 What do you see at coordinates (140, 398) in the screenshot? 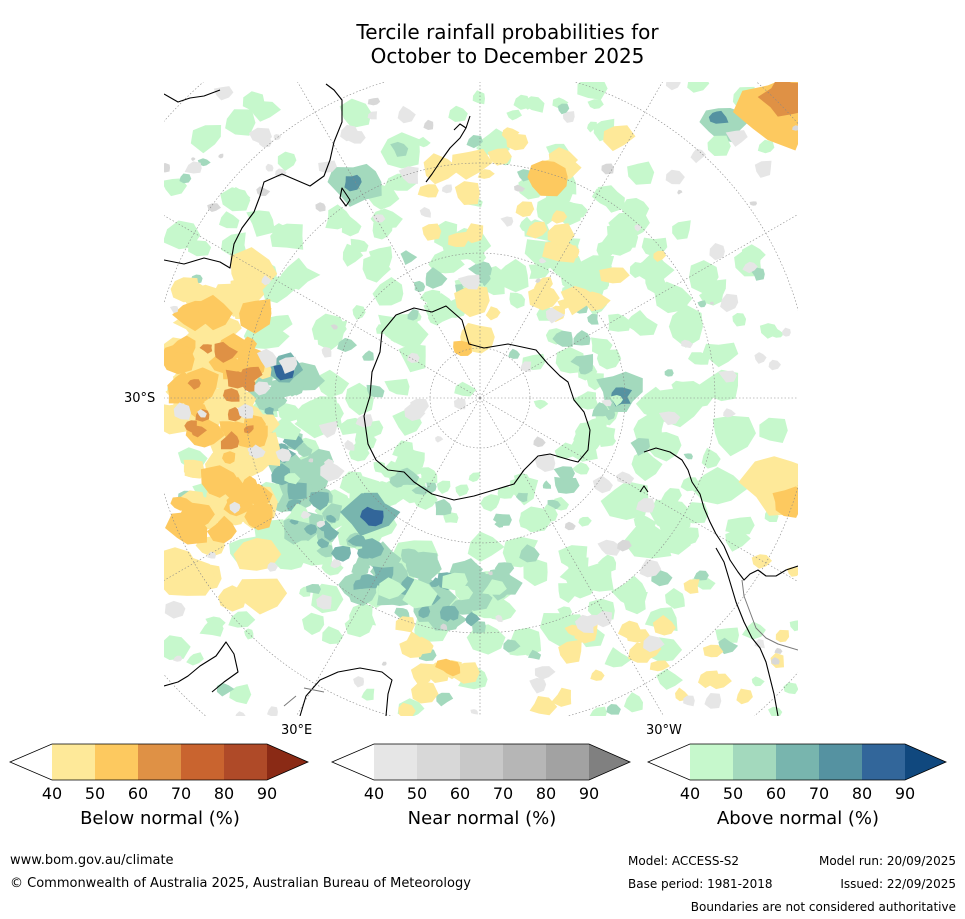
I see `lat-label-30s: 30°S` at bounding box center [140, 398].